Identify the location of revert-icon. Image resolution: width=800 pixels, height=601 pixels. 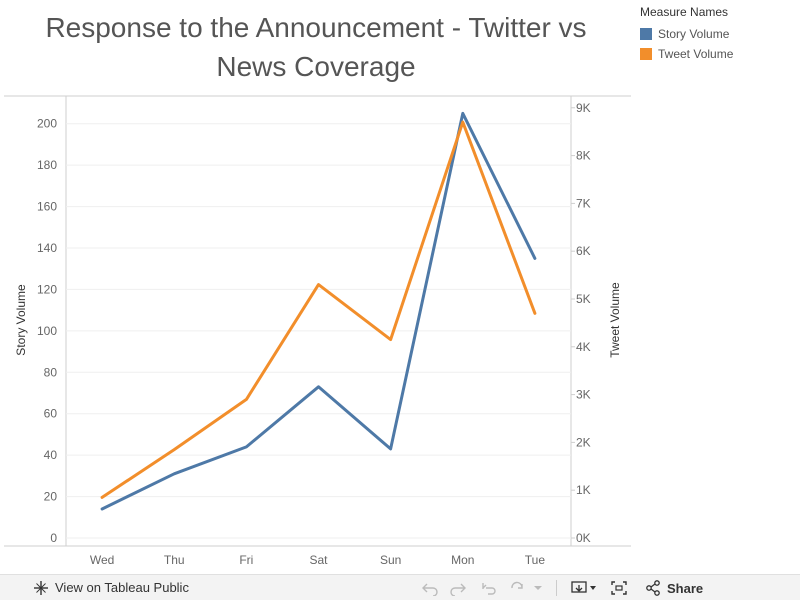
(489, 588).